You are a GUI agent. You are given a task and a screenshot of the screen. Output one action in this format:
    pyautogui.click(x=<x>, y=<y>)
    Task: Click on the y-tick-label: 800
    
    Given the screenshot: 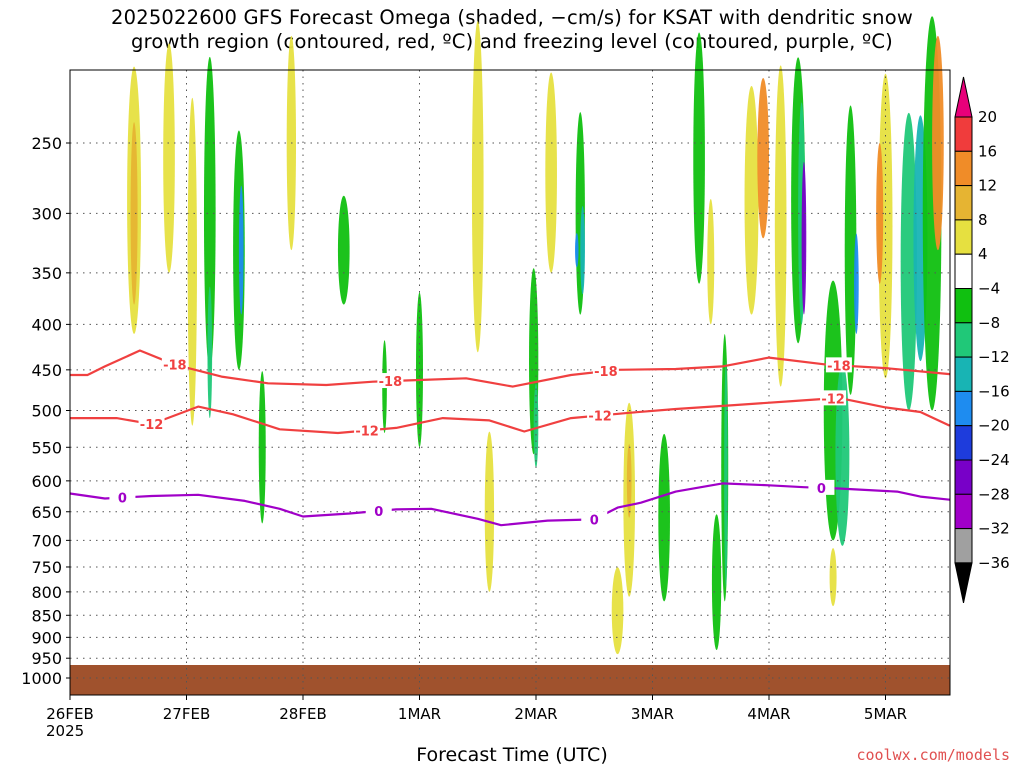 What is the action you would take?
    pyautogui.click(x=46, y=592)
    